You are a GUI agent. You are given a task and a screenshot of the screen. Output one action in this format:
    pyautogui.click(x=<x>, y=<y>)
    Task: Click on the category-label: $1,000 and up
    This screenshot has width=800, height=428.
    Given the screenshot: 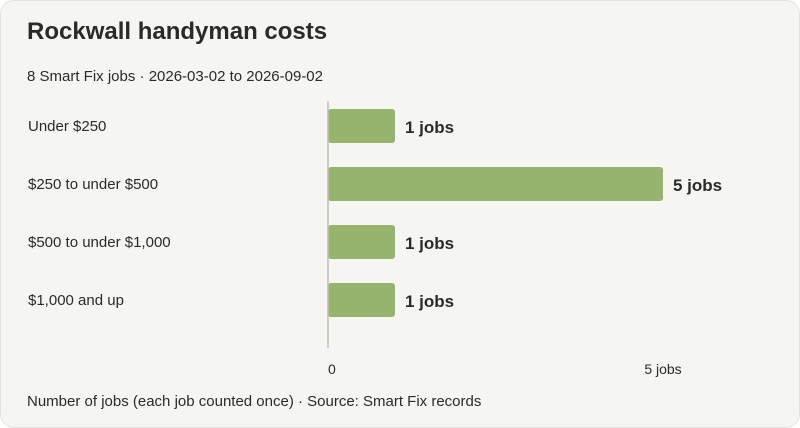 What is the action you would take?
    pyautogui.click(x=76, y=300)
    